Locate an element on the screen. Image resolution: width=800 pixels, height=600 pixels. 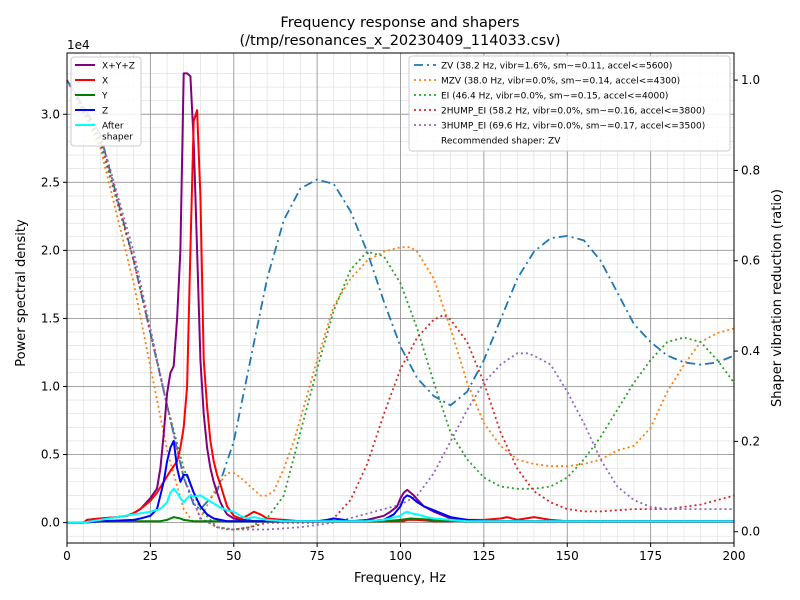
y-tick-label: 1.5 is located at coordinates (50, 318).